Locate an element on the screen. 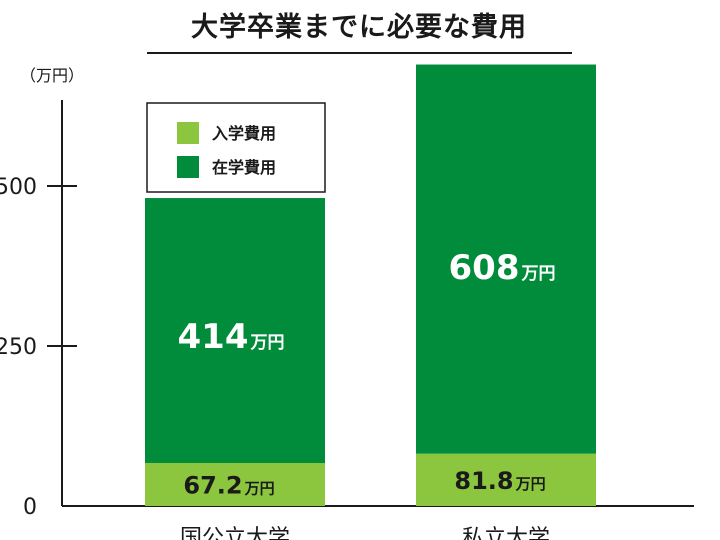 This screenshot has height=540, width=720. category-labels: 国公立大学 私立大学 is located at coordinates (365, 533).